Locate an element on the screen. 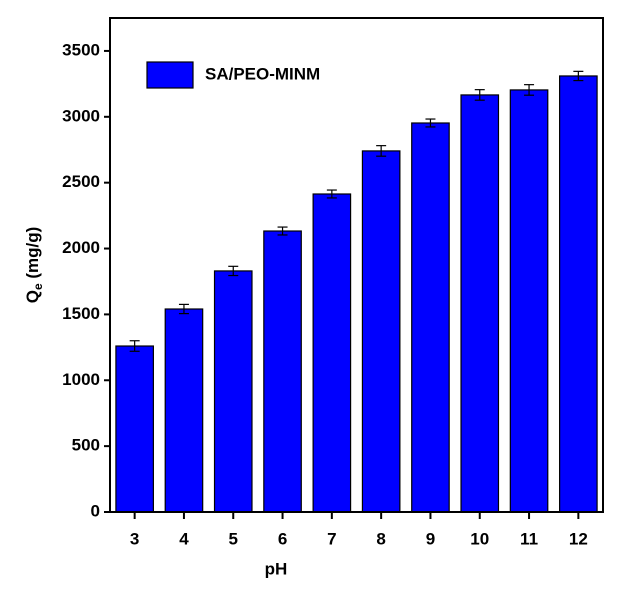 The image size is (627, 597). y-axis-label: Qe (mg/g) is located at coordinates (34, 265).